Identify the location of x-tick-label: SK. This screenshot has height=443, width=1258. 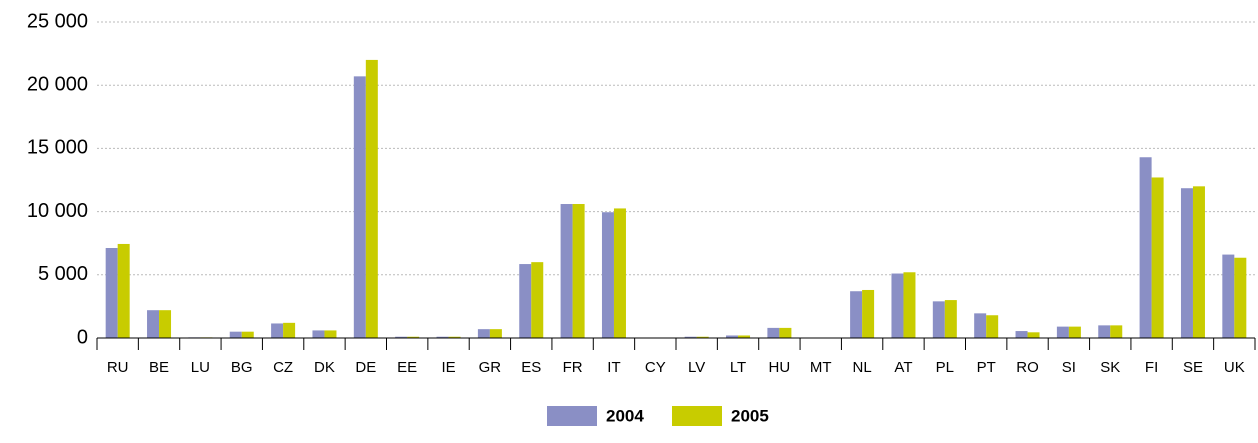
(1110, 367).